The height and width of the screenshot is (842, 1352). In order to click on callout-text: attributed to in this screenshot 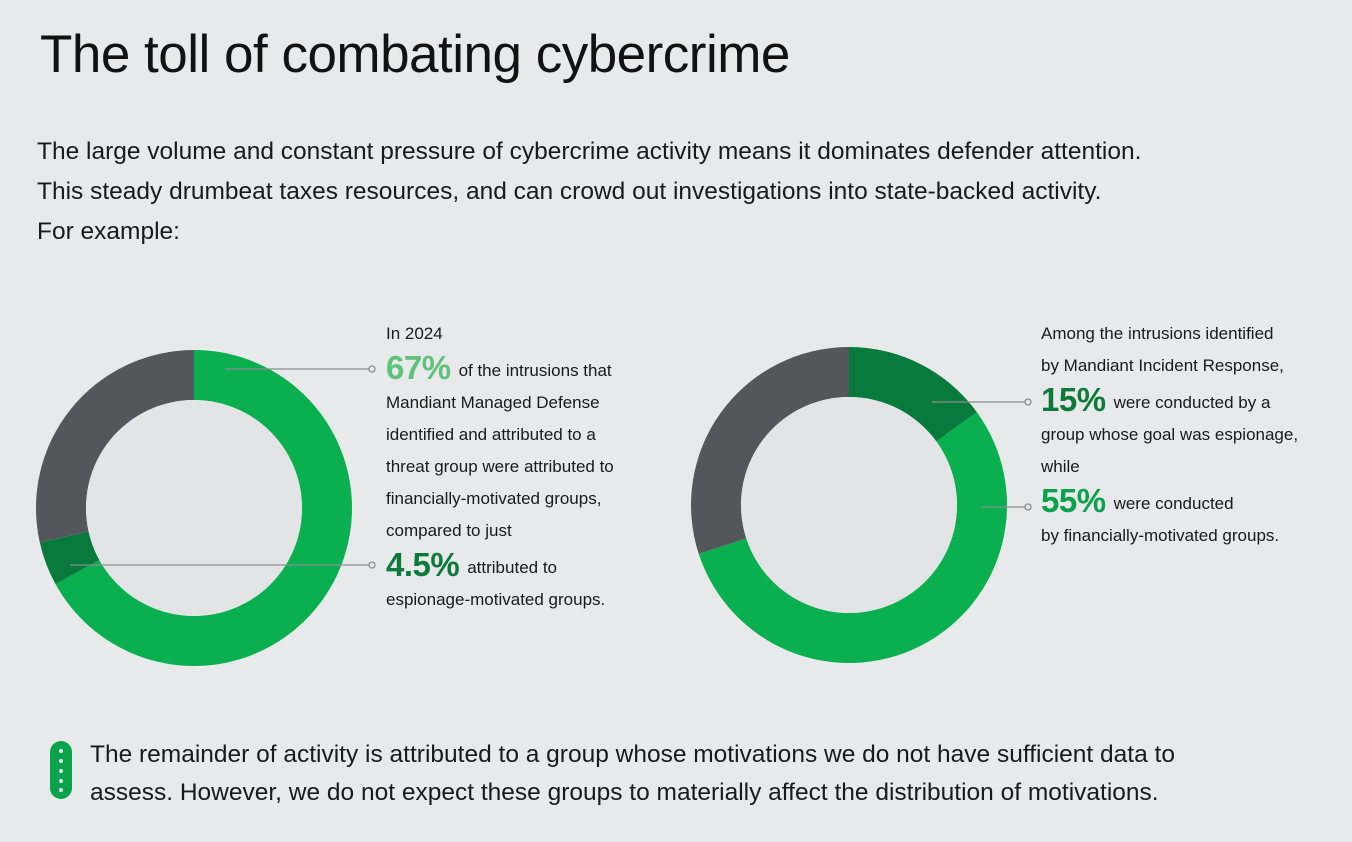, I will do `click(512, 567)`.